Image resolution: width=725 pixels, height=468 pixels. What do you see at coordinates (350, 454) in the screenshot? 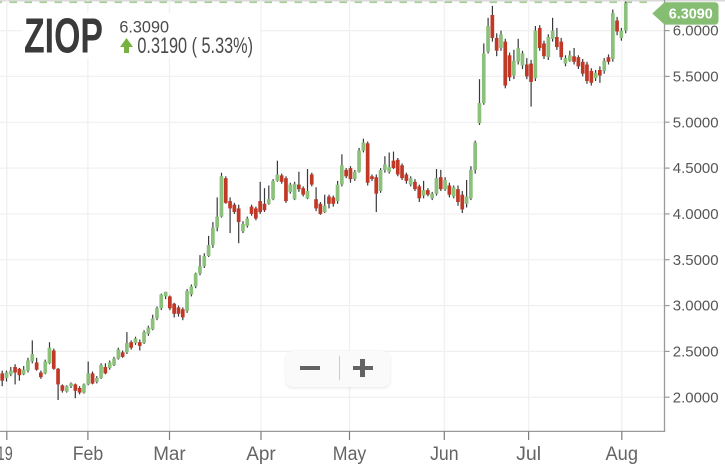
I see `svg-text: May` at bounding box center [350, 454].